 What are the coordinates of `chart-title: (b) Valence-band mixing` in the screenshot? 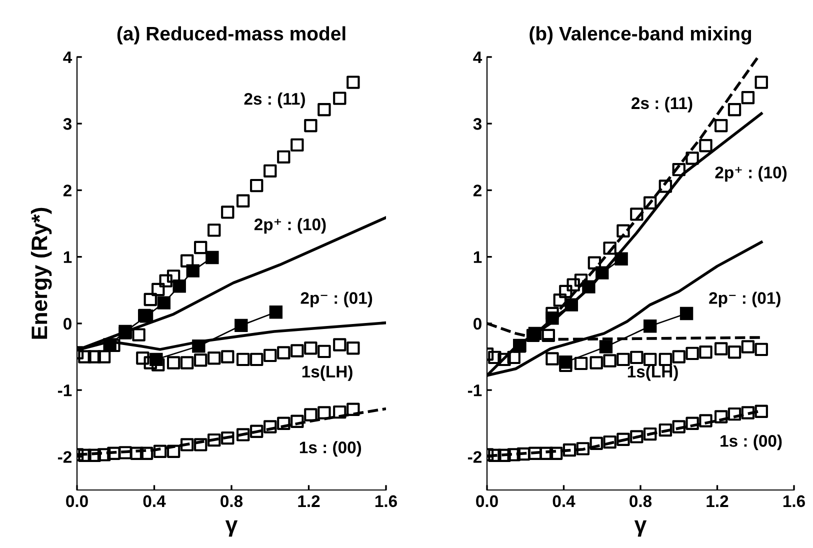 It's located at (641, 35).